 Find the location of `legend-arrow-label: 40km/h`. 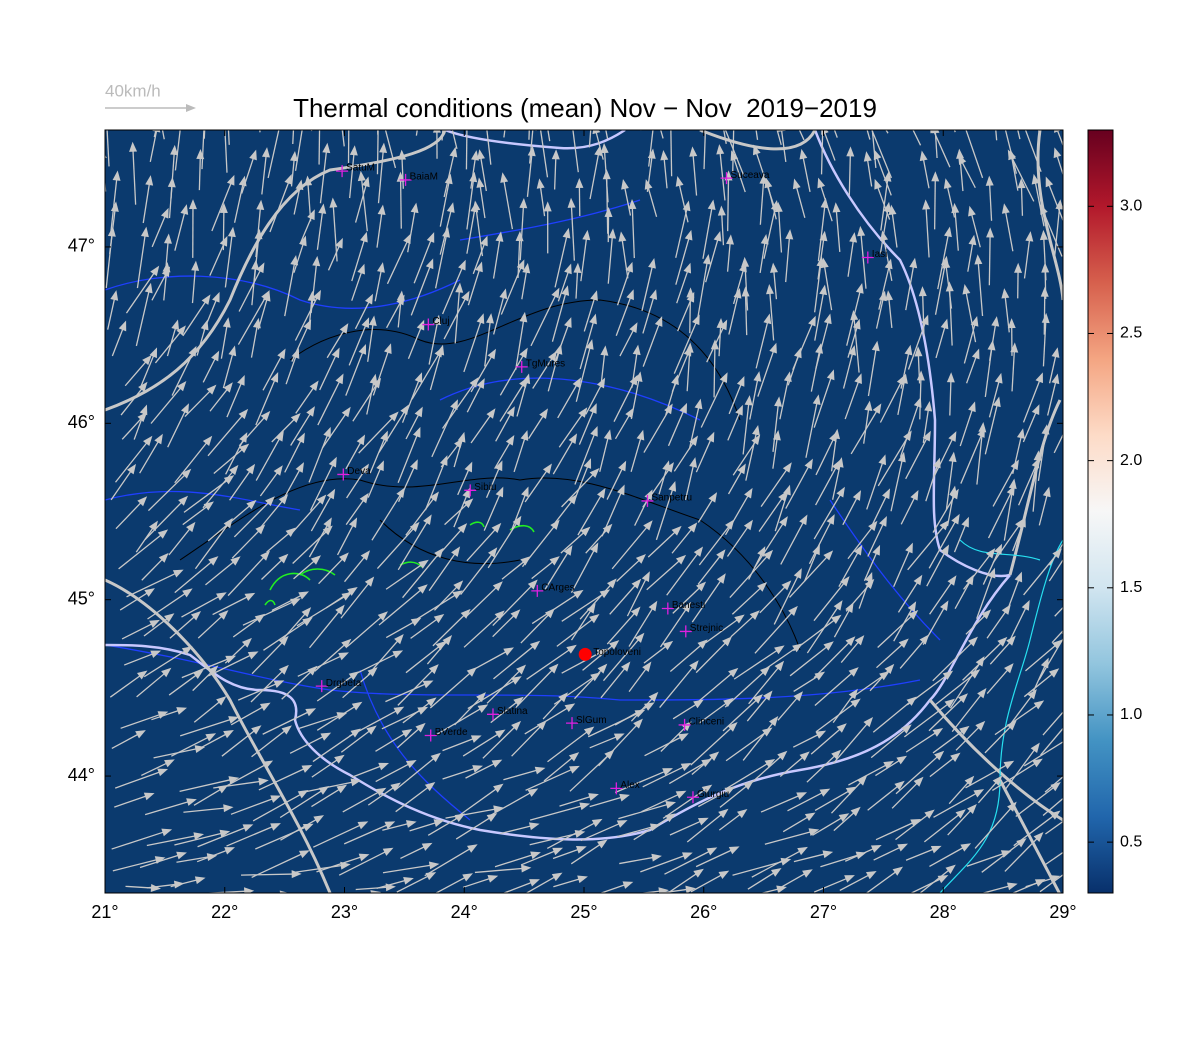

legend-arrow-label: 40km/h is located at coordinates (133, 90).